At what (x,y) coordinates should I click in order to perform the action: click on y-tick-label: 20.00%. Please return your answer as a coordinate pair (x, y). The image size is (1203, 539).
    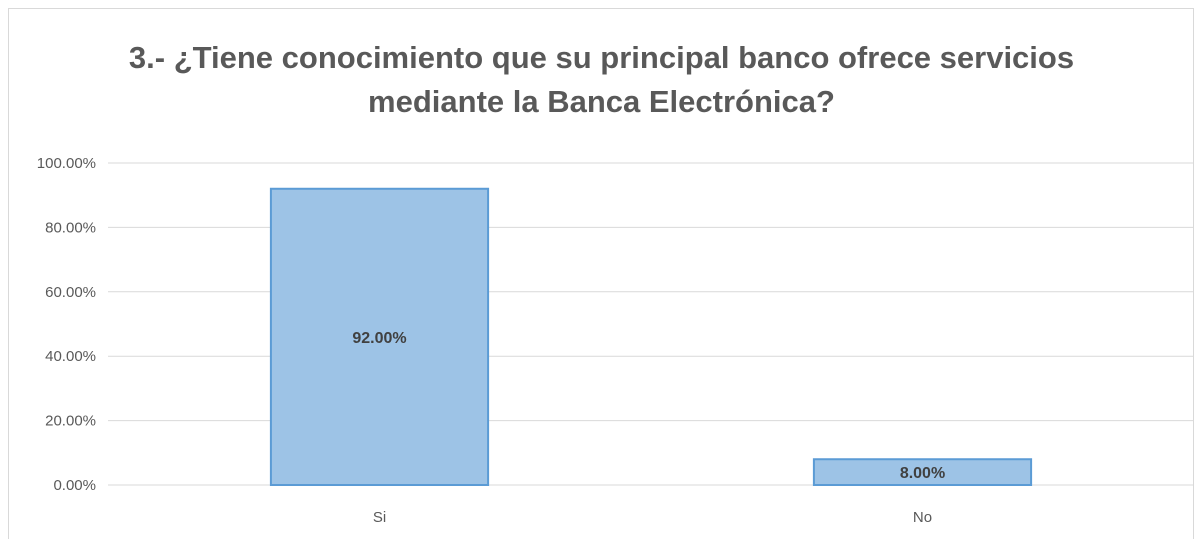
    Looking at the image, I should click on (70, 421).